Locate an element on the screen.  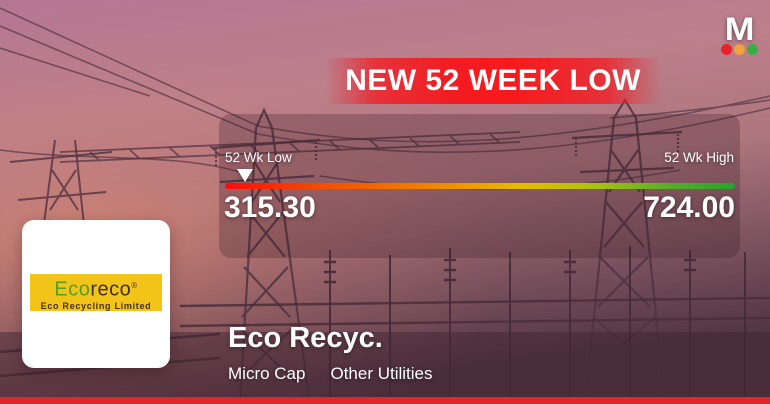
orange-dot-icon is located at coordinates (739, 49).